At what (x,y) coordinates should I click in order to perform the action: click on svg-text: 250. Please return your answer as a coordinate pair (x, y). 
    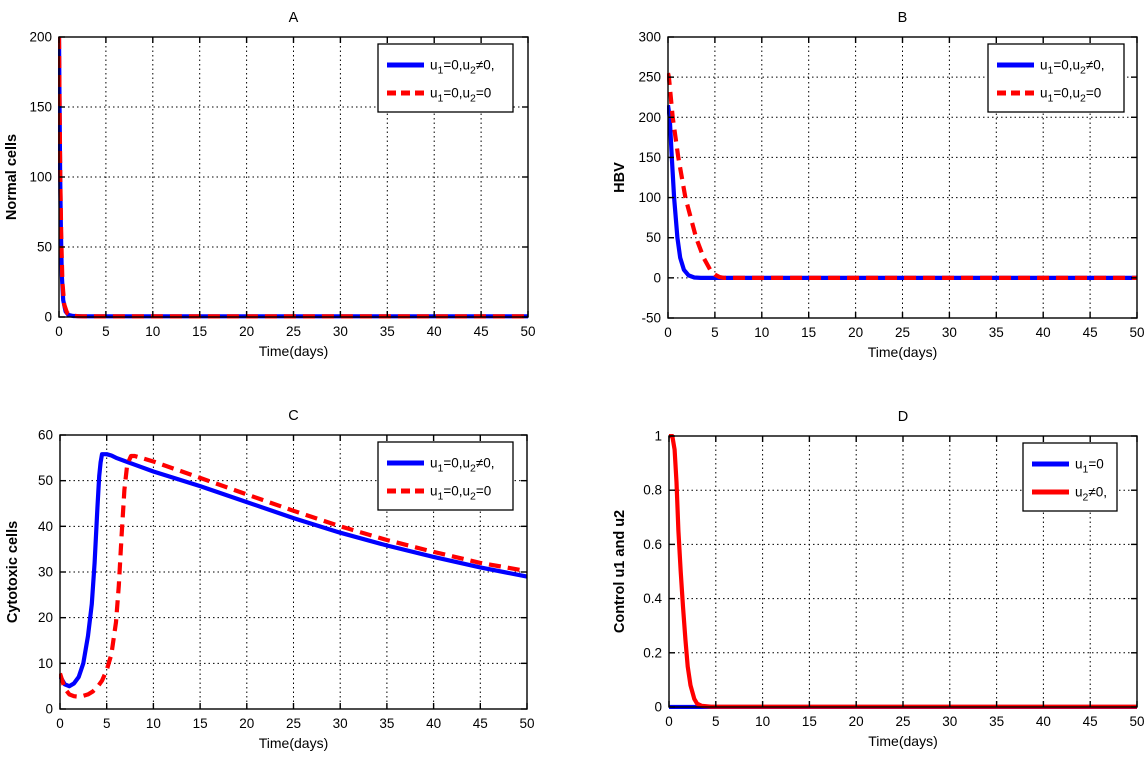
    Looking at the image, I should click on (649, 77).